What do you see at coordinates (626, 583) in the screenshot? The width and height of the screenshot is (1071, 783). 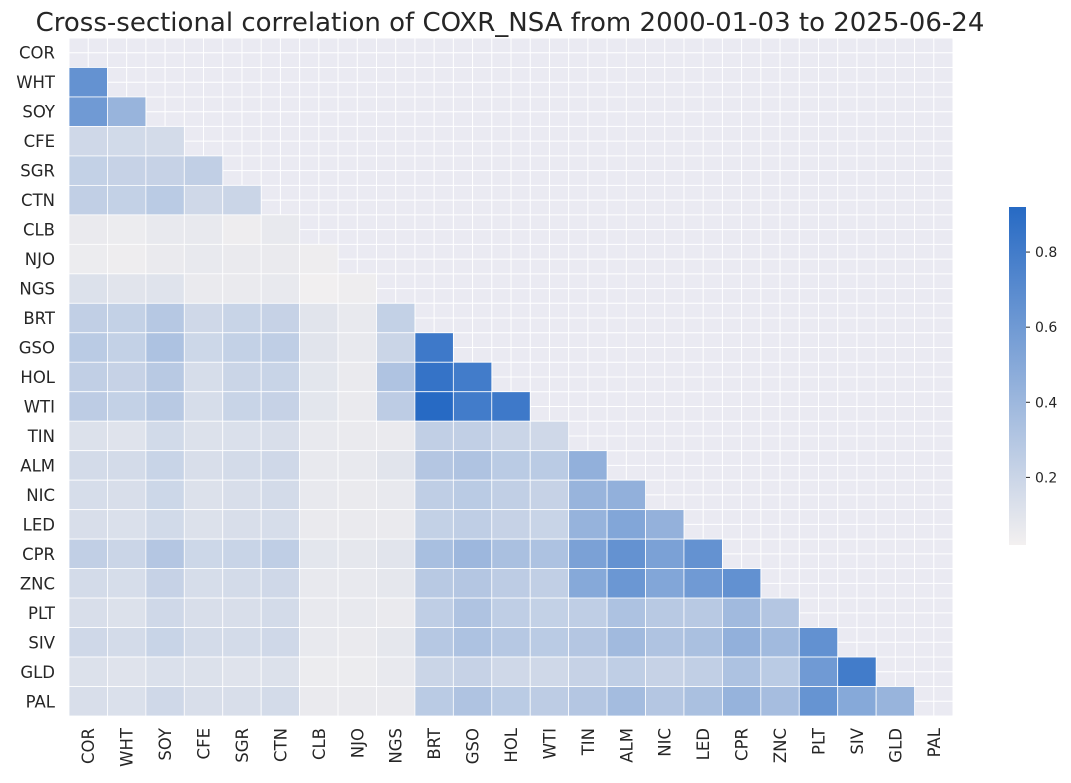 I see `heatmap-cell-ZNC-ALM` at bounding box center [626, 583].